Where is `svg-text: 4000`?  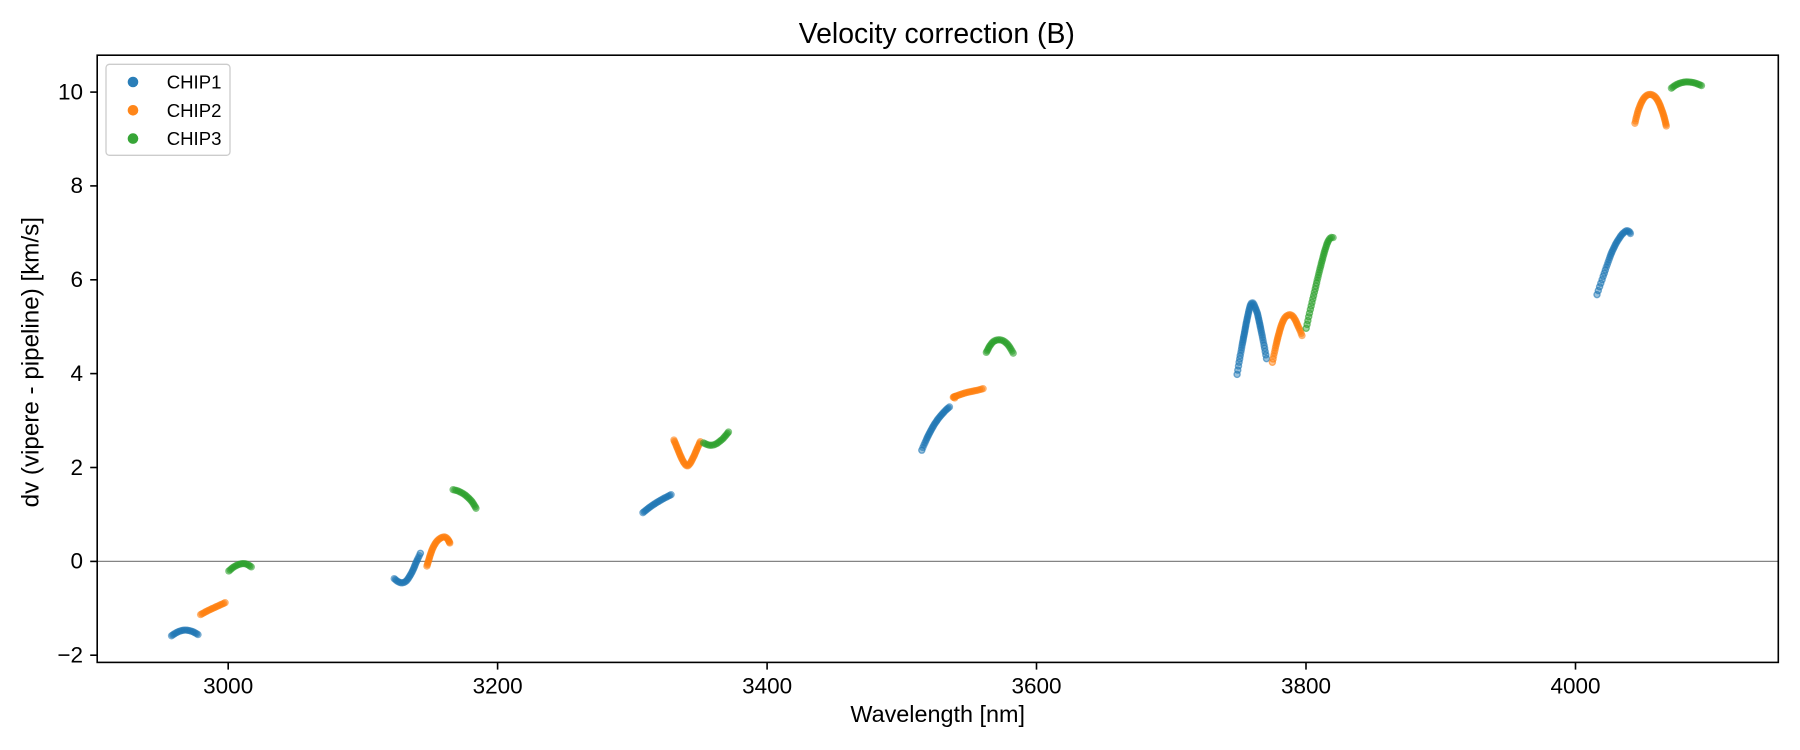 svg-text: 4000 is located at coordinates (1575, 685).